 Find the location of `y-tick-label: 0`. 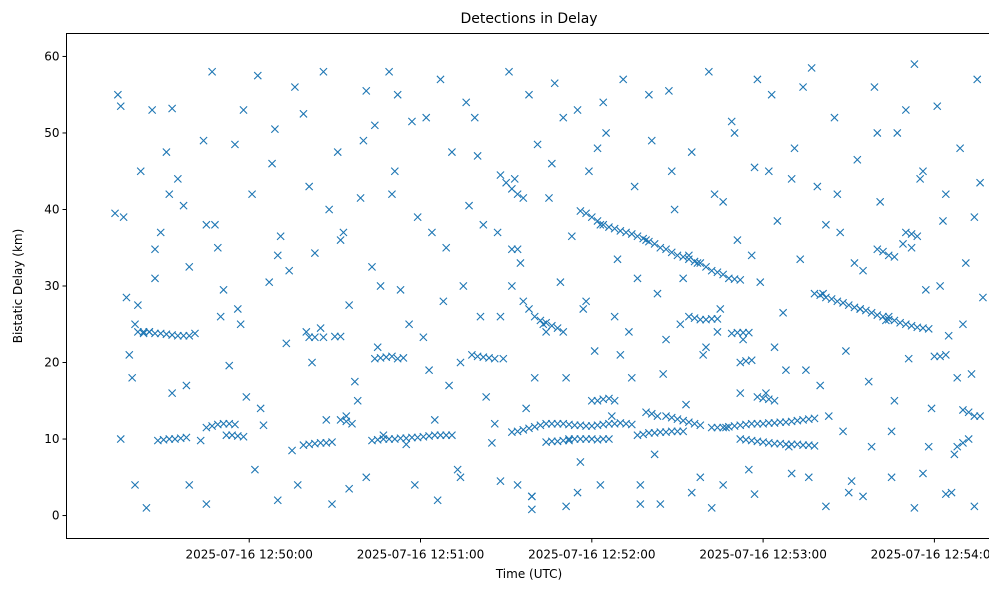

y-tick-label: 0 is located at coordinates (56, 516).